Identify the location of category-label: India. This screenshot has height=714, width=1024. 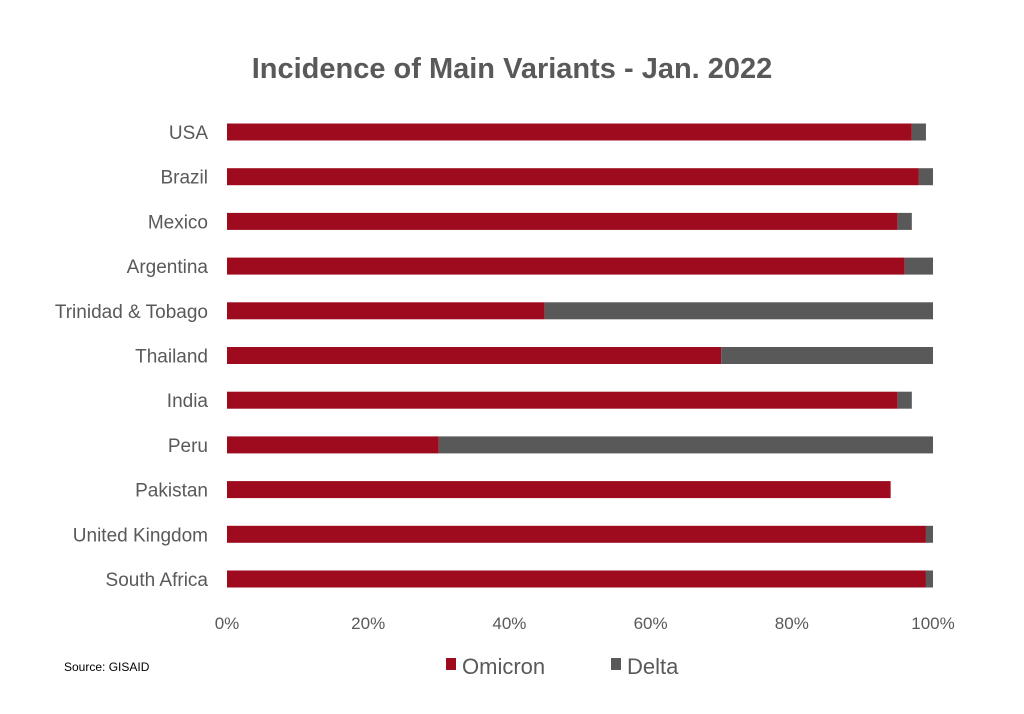
(188, 401).